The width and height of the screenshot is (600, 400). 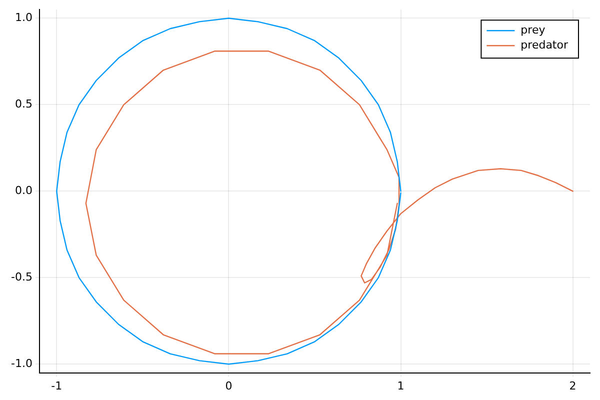 What do you see at coordinates (23, 104) in the screenshot?
I see `y-tick-label: 0.5` at bounding box center [23, 104].